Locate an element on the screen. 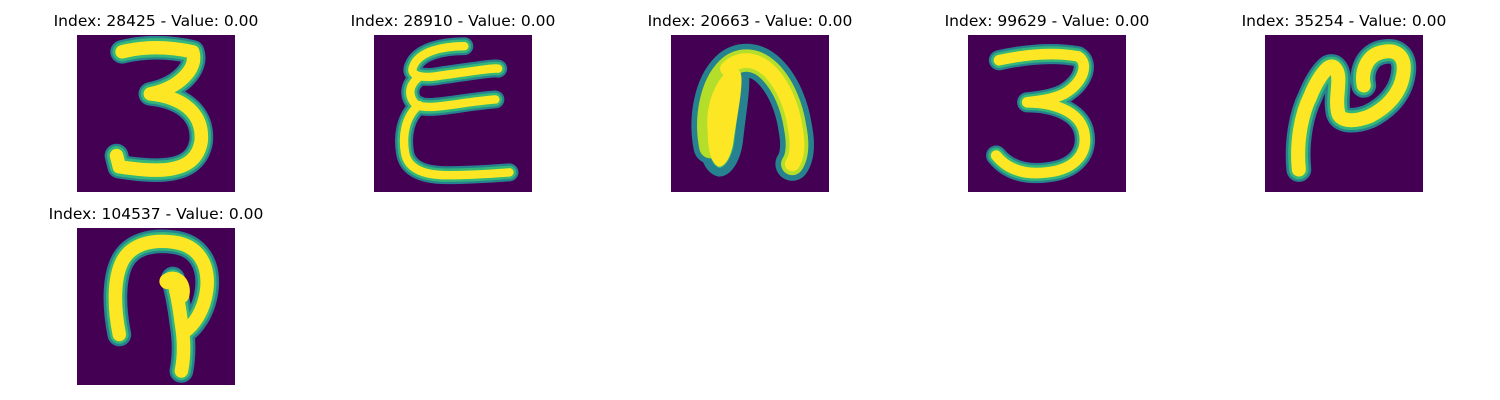 Image resolution: width=1500 pixels, height=400 pixels. panel-title: Index: 104537 - Value: 0.00 is located at coordinates (156, 214).